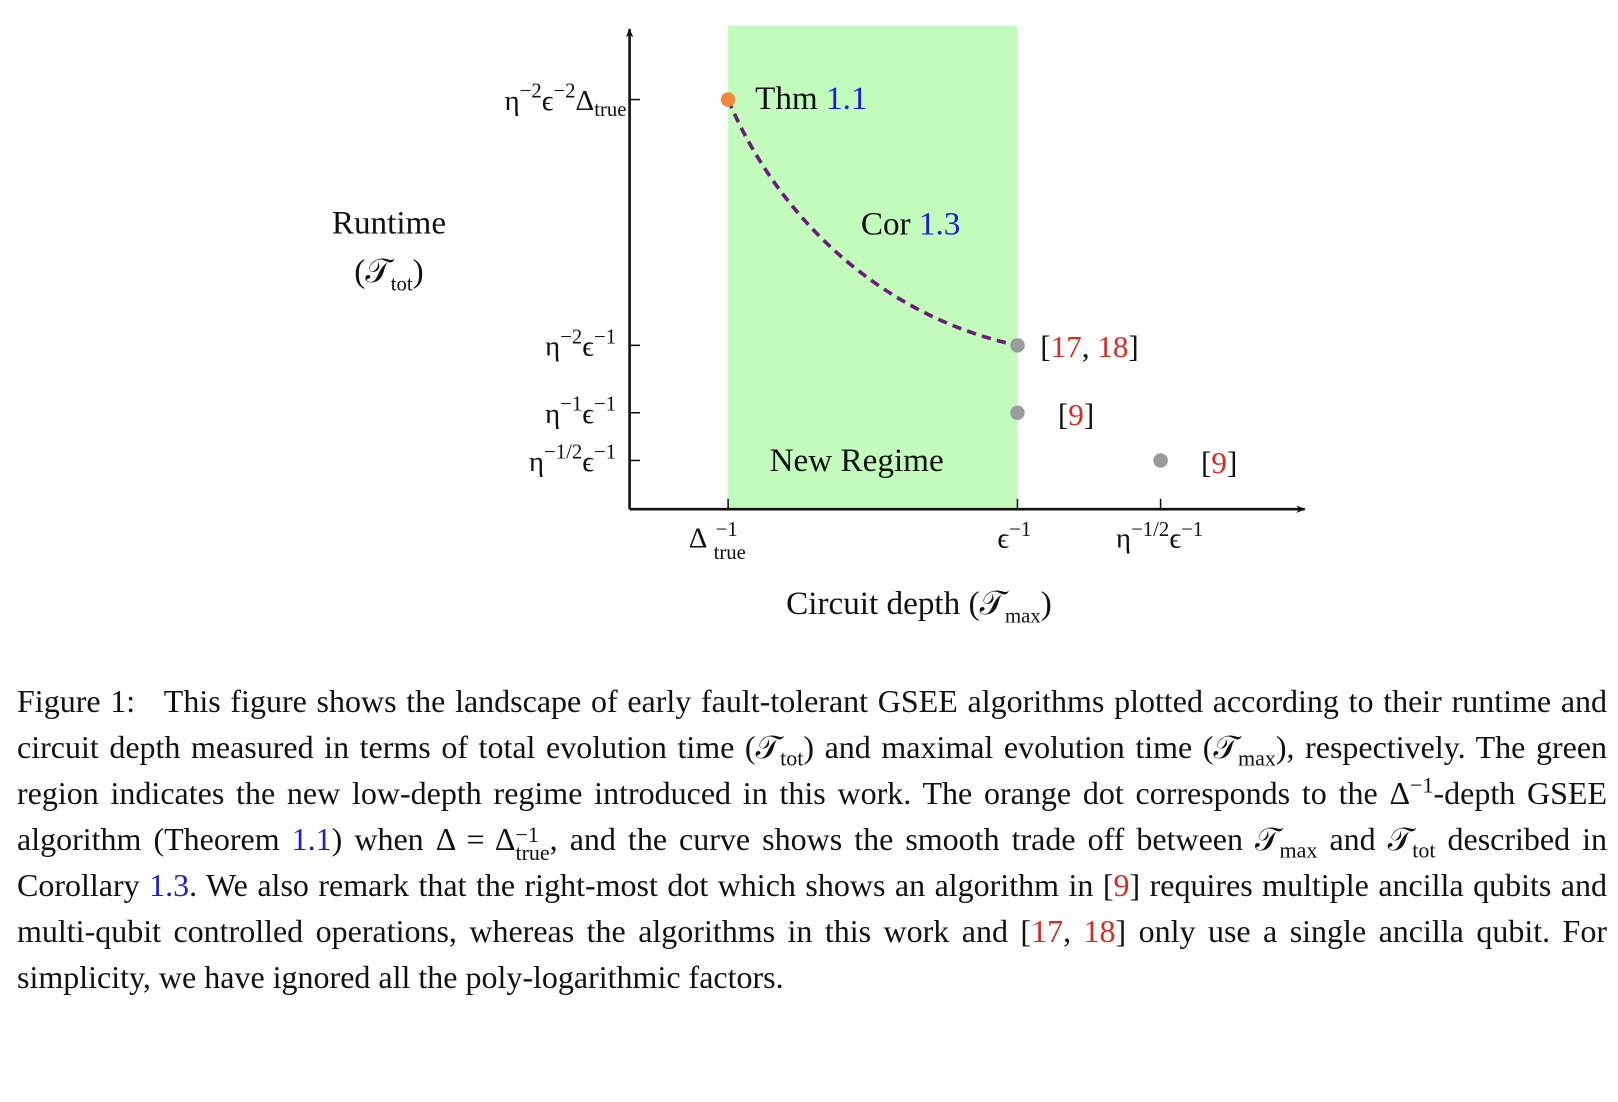  Describe the element at coordinates (610, 110) in the screenshot. I see `y-tick-label-part: true` at that location.